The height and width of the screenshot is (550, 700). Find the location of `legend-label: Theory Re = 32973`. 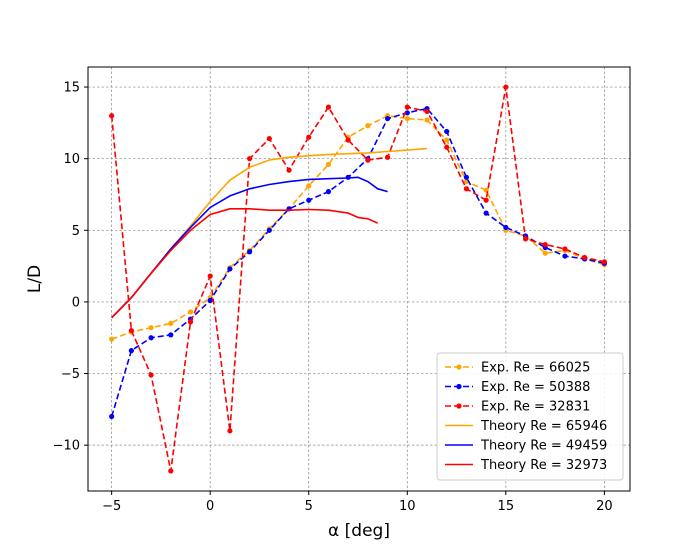

legend-label: Theory Re = 32973 is located at coordinates (543, 465).